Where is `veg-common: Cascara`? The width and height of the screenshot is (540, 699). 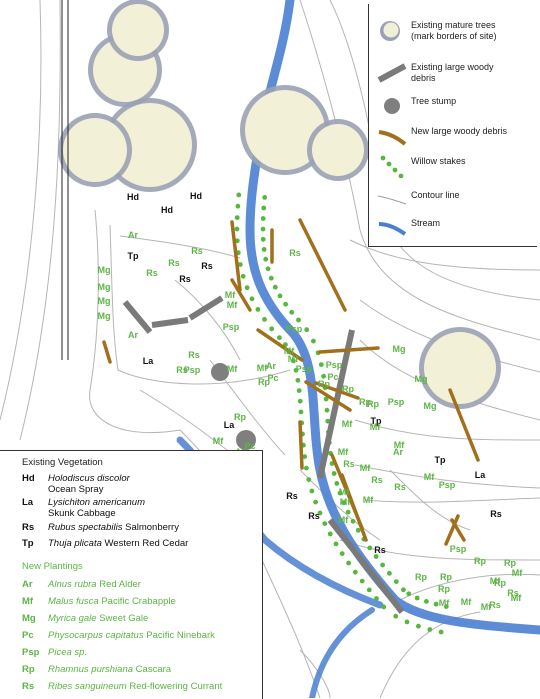
veg-common: Cascara is located at coordinates (153, 669).